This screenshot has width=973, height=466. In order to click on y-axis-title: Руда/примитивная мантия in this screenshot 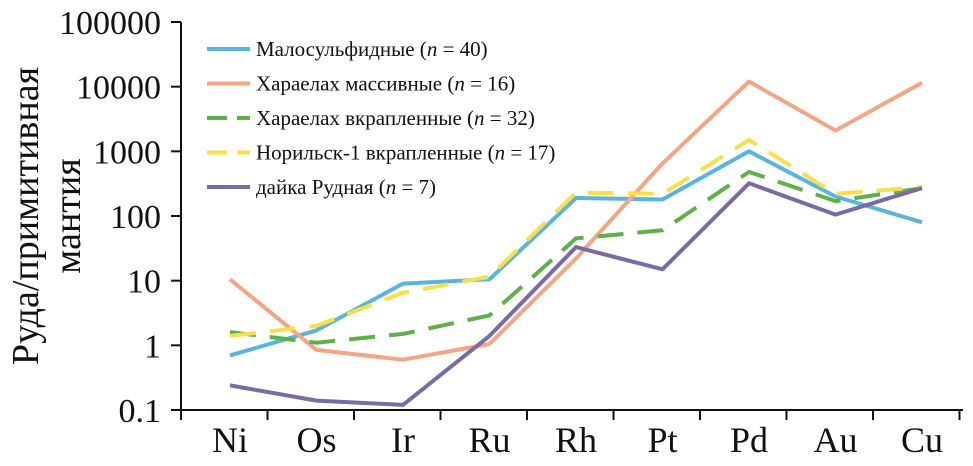, I will do `click(47, 216)`.